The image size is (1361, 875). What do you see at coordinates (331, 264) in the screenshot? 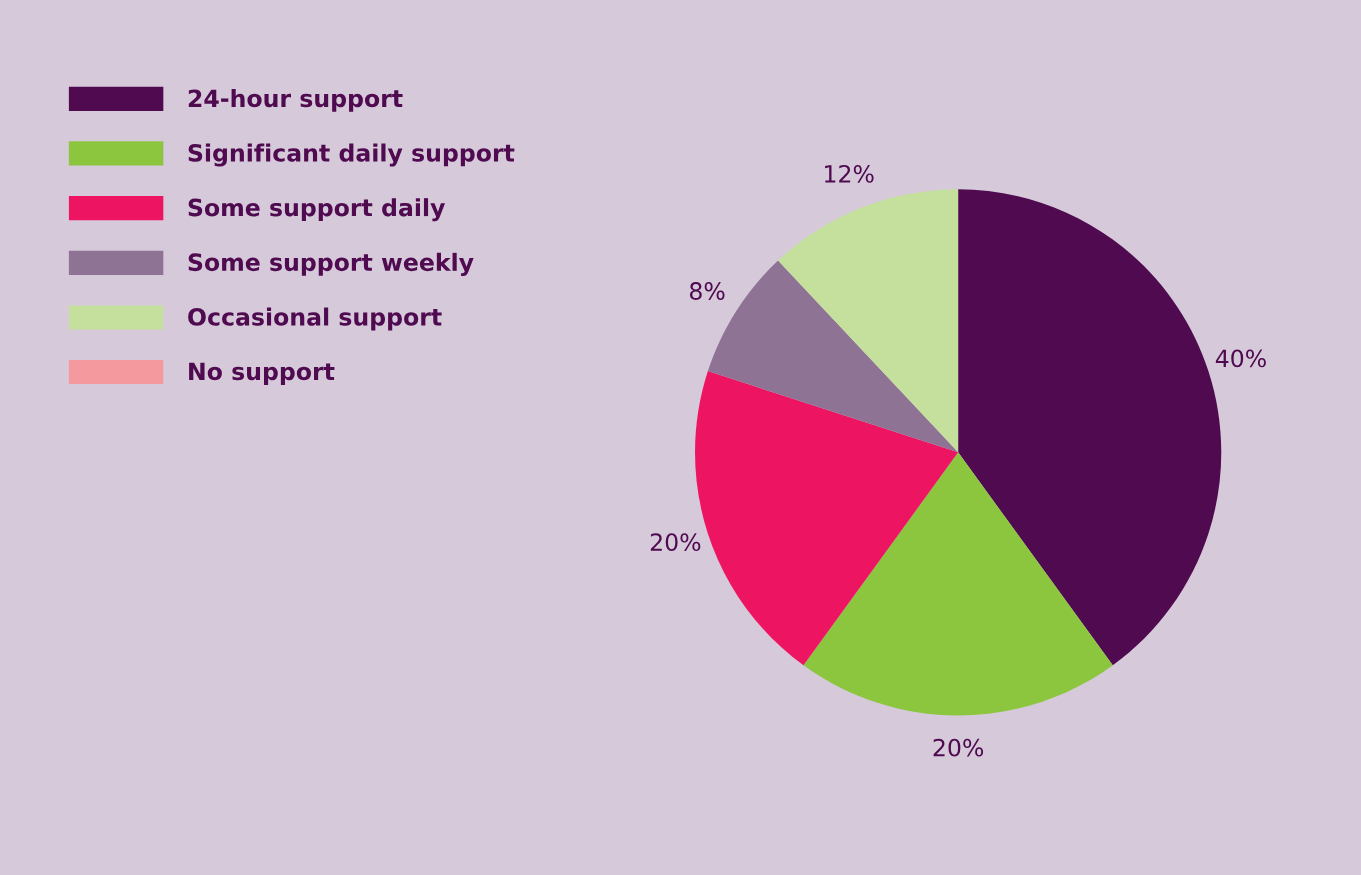
I see `legend-label: Some support weekly` at bounding box center [331, 264].